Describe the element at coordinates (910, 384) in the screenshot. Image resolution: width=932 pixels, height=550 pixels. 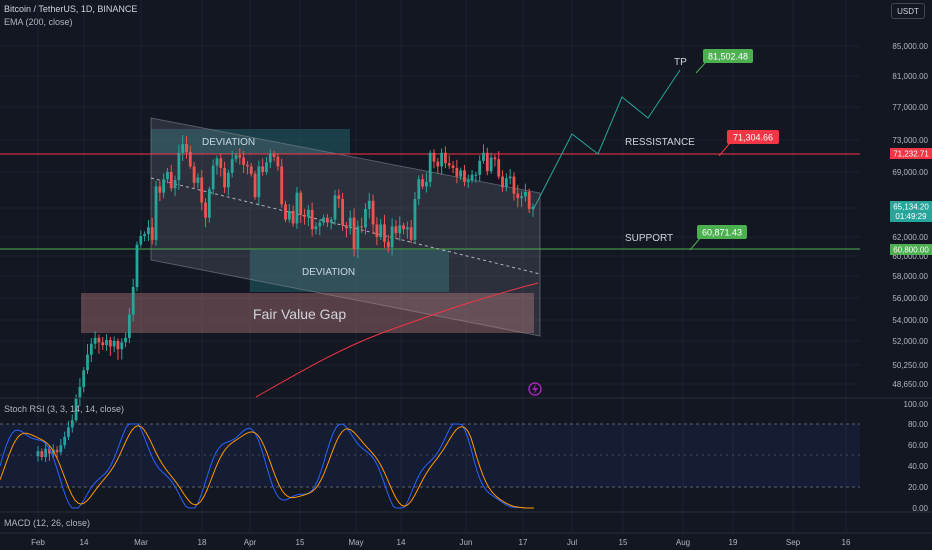
I see `price-tick-label: 48,650.00` at that location.